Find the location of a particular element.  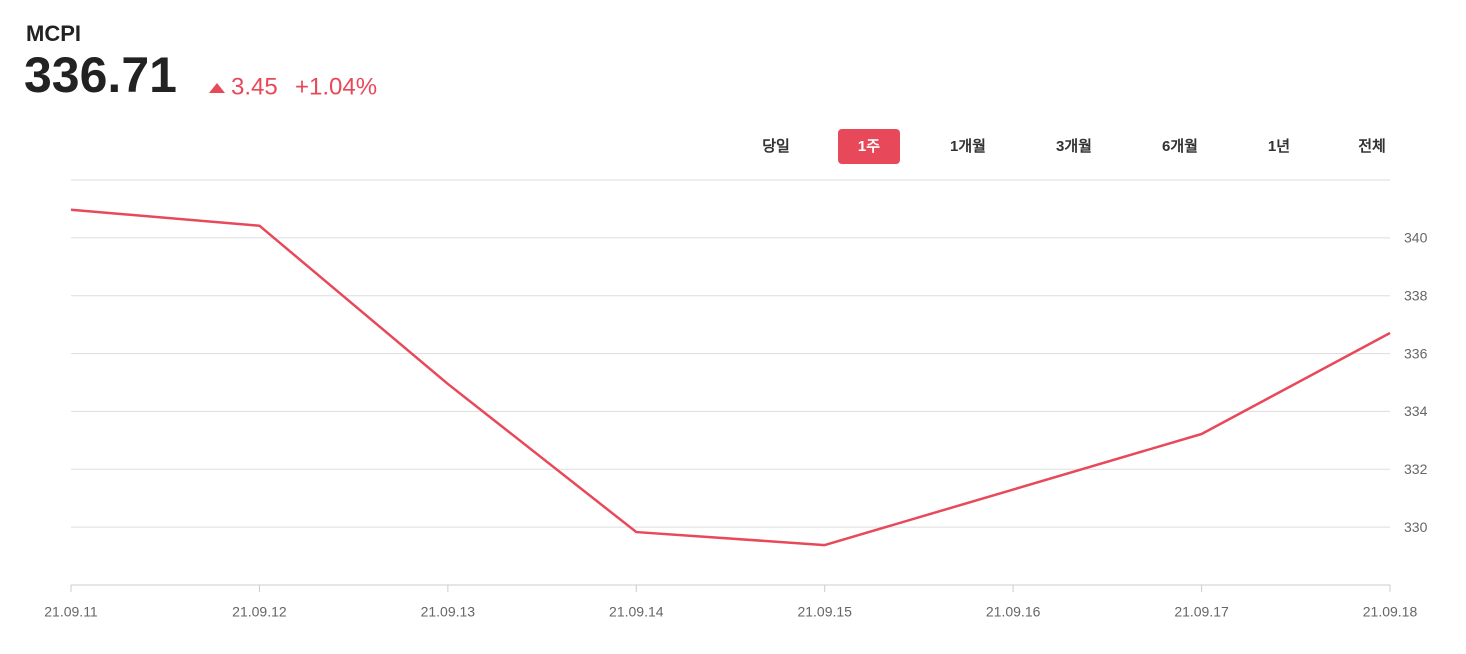

y-tick-label: 340 is located at coordinates (1416, 238).